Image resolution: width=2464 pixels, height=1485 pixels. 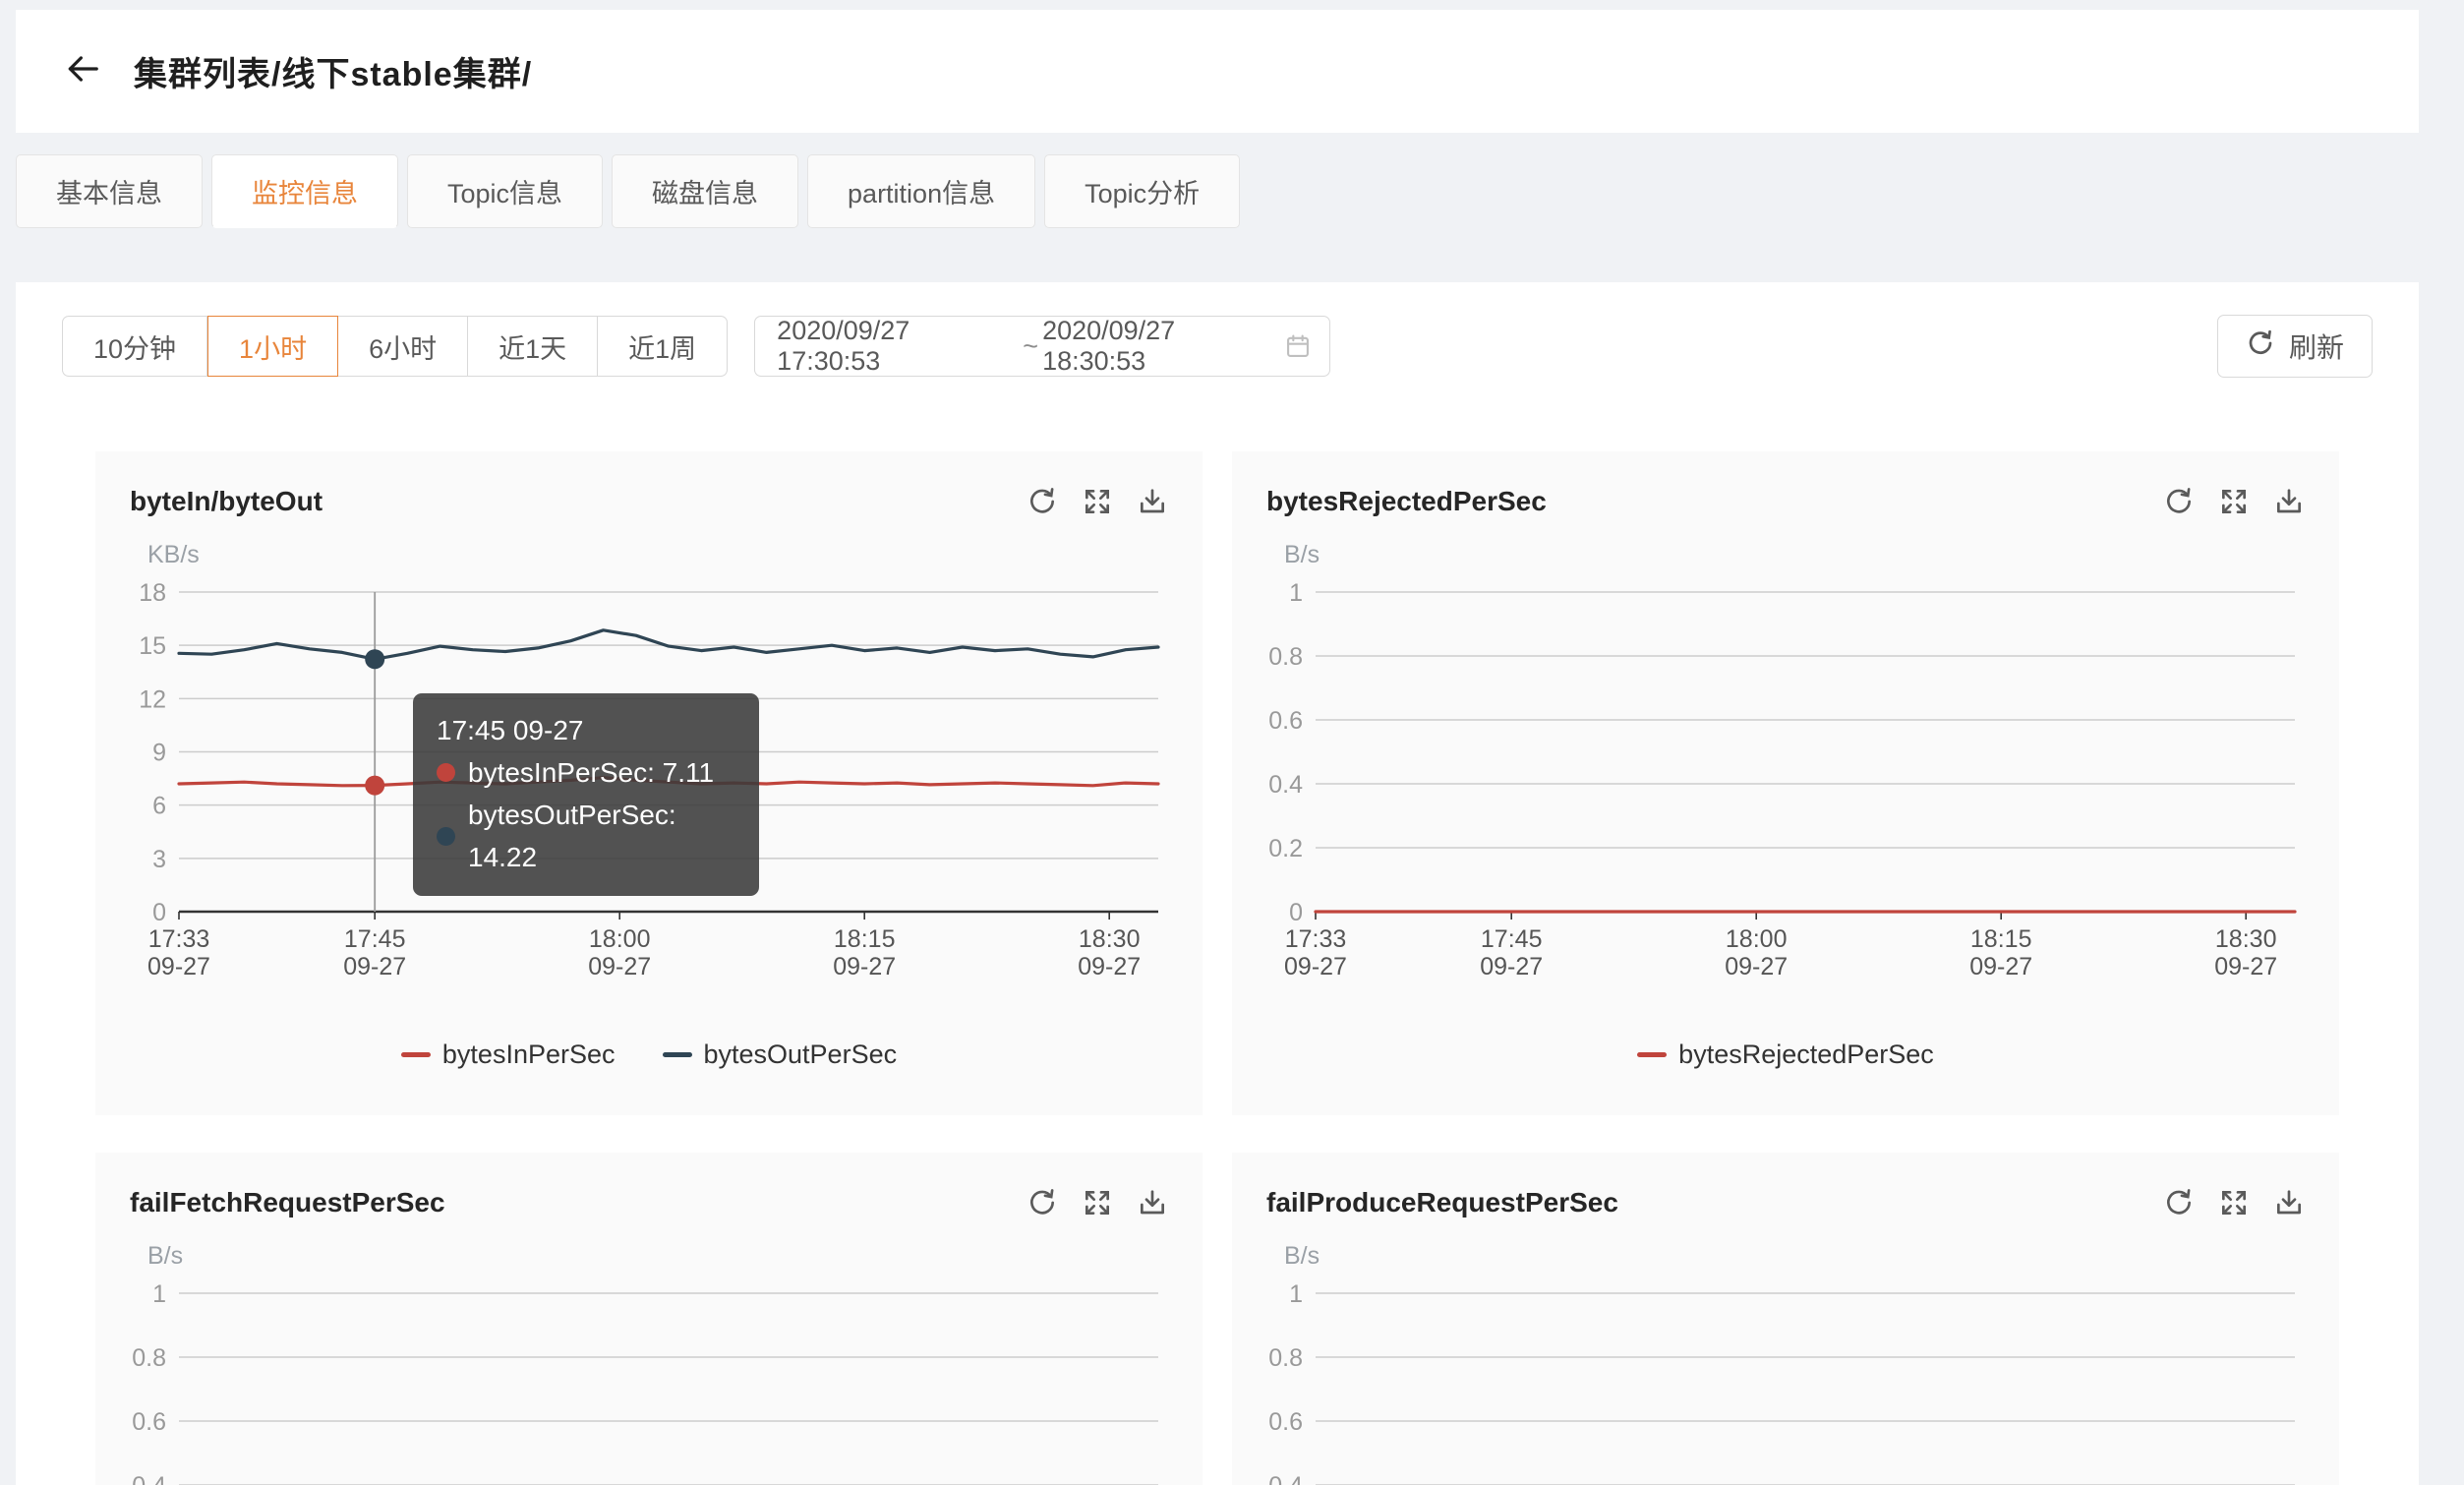 I want to click on svg-text: 17:33, so click(x=179, y=939).